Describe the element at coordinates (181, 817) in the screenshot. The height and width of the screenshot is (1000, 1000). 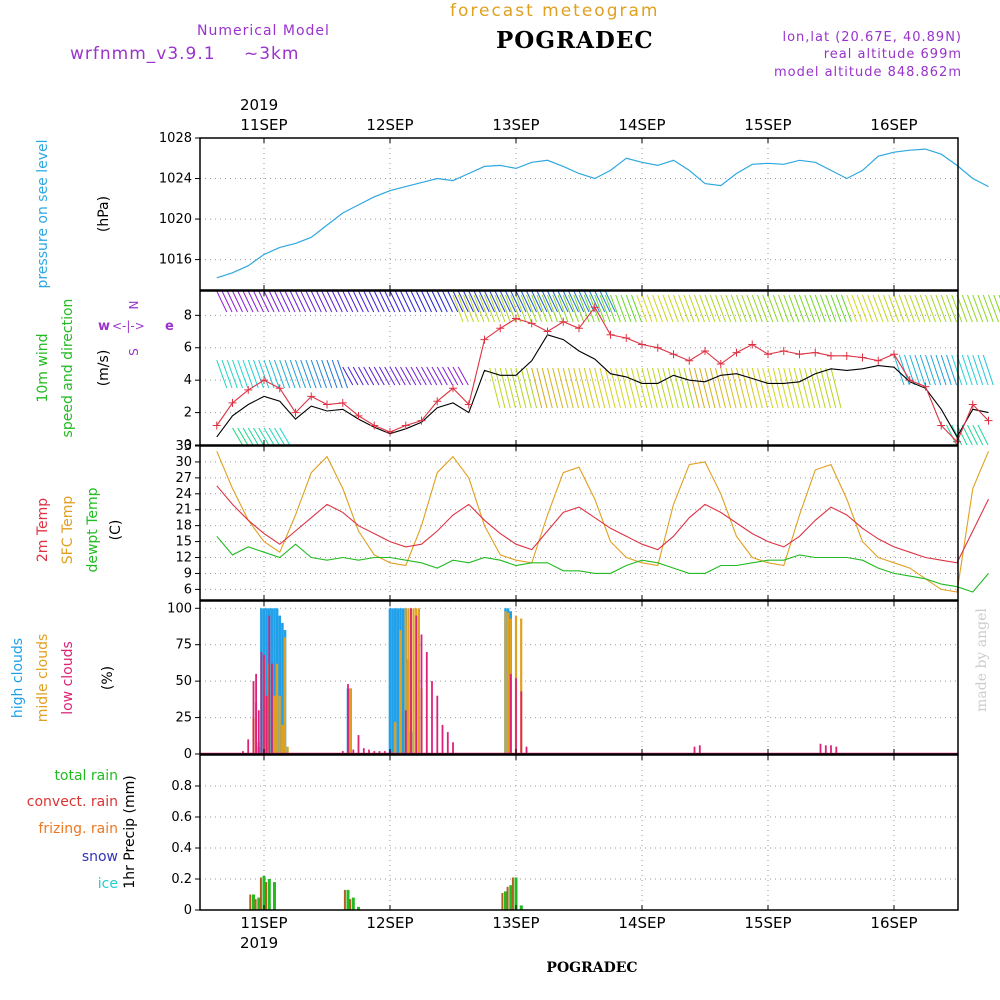
I see `ytick-label: 0.6` at that location.